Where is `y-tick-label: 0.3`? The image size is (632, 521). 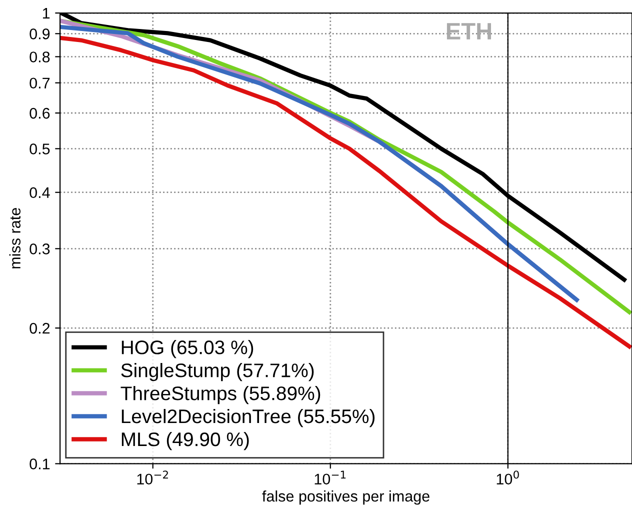
y-tick-label: 0.3 is located at coordinates (40, 249).